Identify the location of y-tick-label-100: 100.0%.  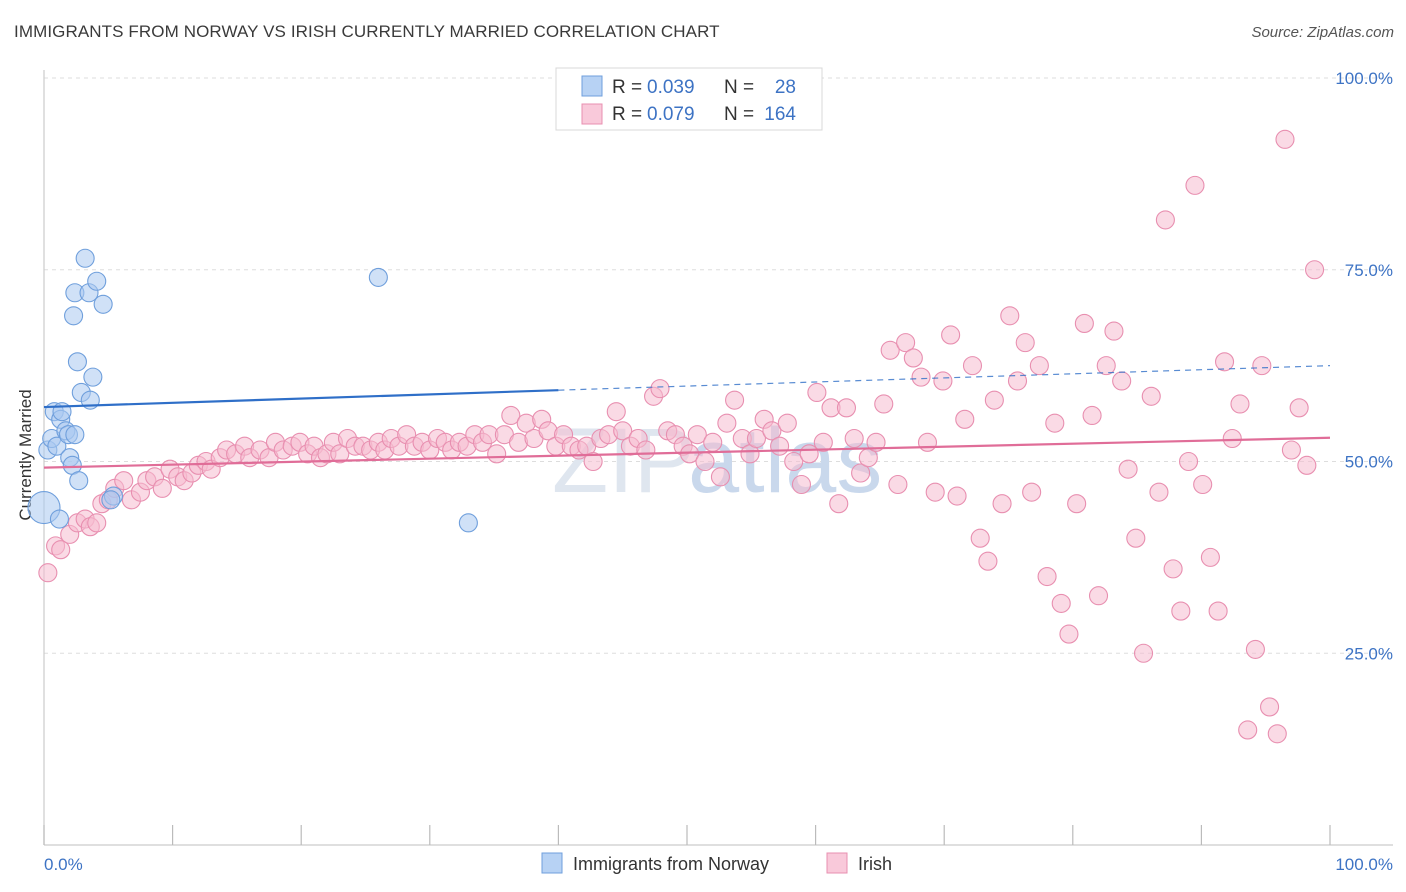
(1364, 78).